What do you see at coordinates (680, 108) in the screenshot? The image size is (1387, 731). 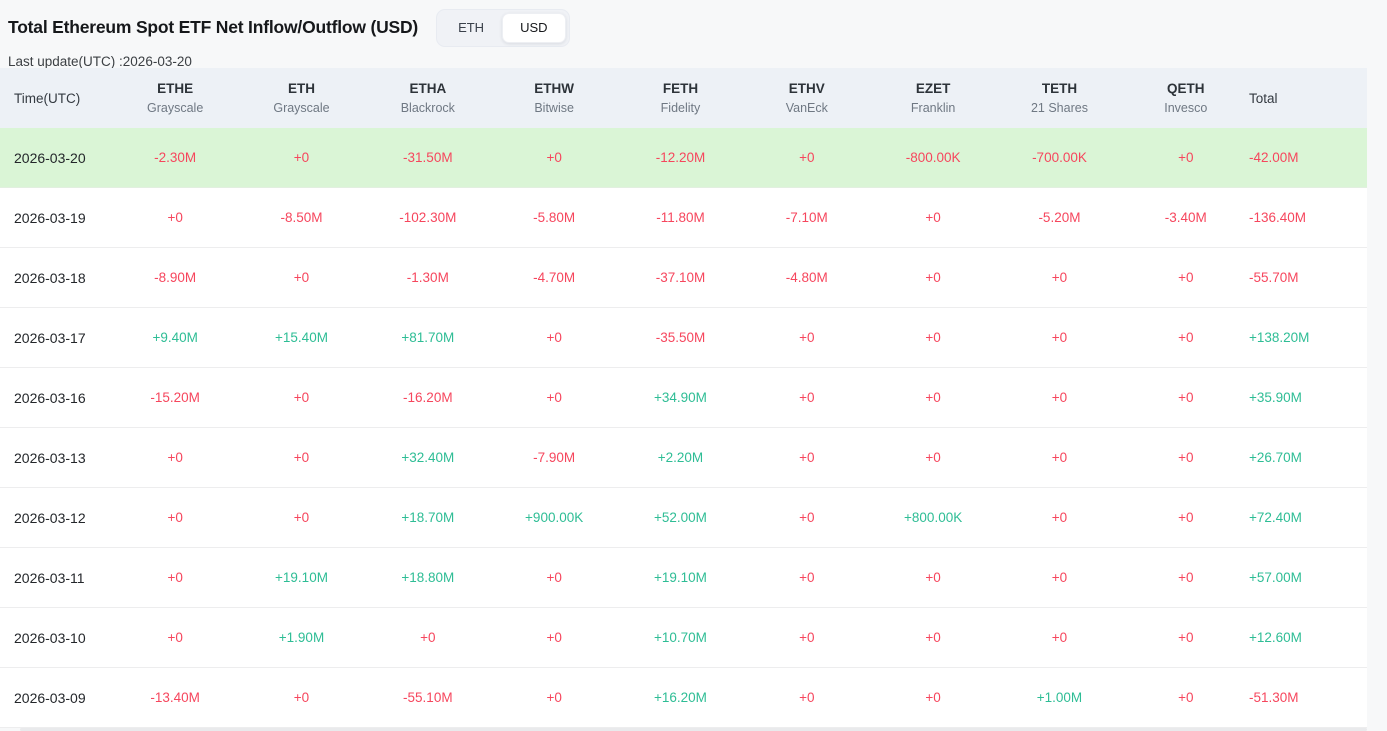 I see `col-issuer-label: Fidelity` at bounding box center [680, 108].